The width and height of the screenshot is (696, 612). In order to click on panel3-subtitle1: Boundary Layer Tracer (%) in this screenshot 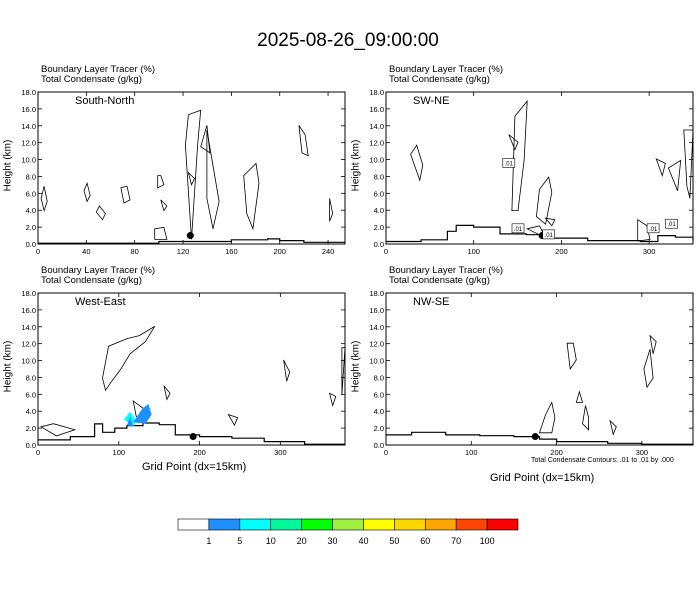, I will do `click(98, 270)`.